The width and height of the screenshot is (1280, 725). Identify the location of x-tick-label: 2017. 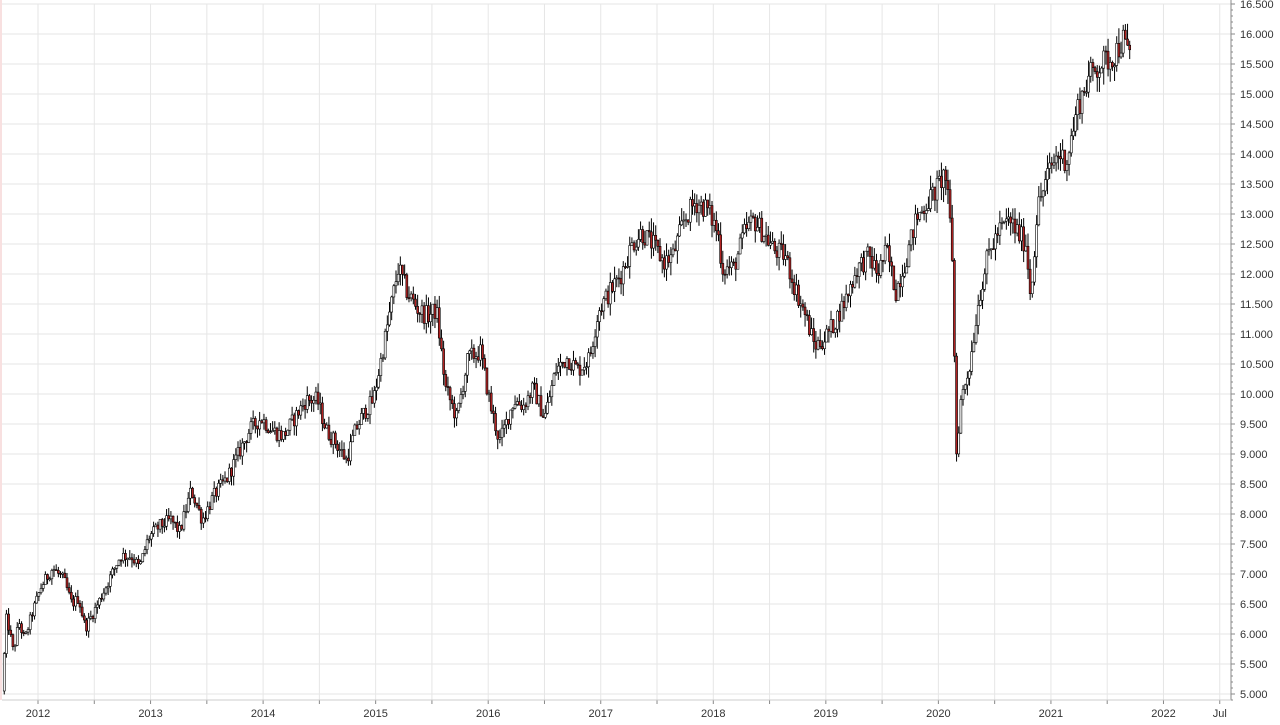
(601, 714).